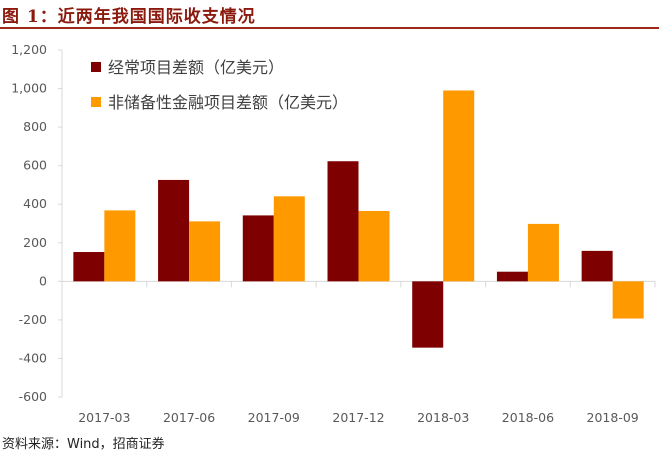 The width and height of the screenshot is (659, 454). What do you see at coordinates (329, 28) in the screenshot?
I see `title-divider` at bounding box center [329, 28].